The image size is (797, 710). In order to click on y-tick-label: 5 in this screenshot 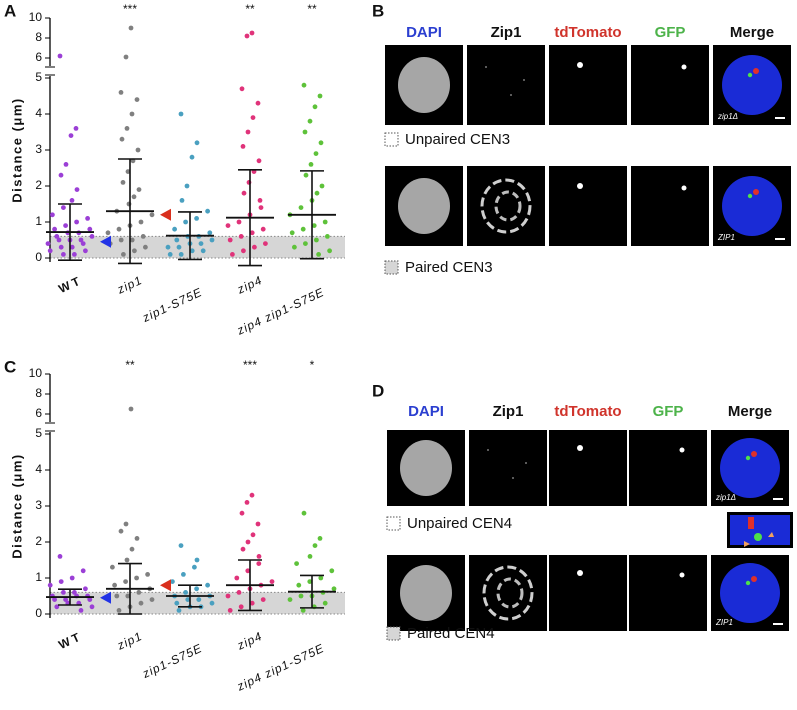, I will do `click(38, 433)`.